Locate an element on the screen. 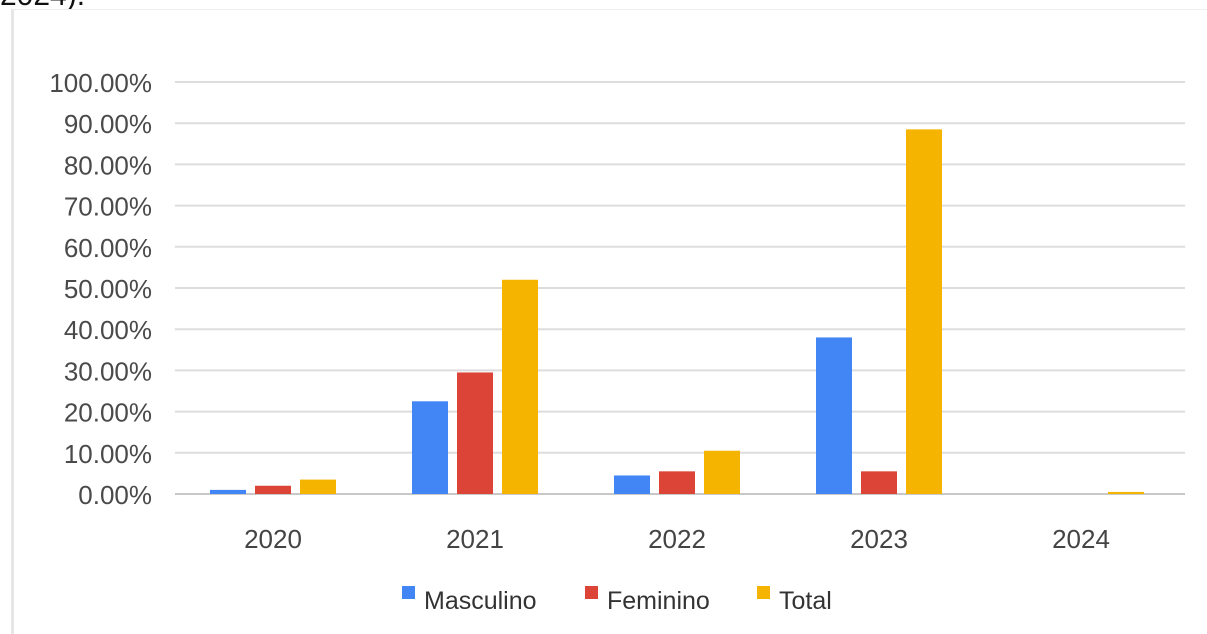  bar-total-2024 is located at coordinates (1126, 492).